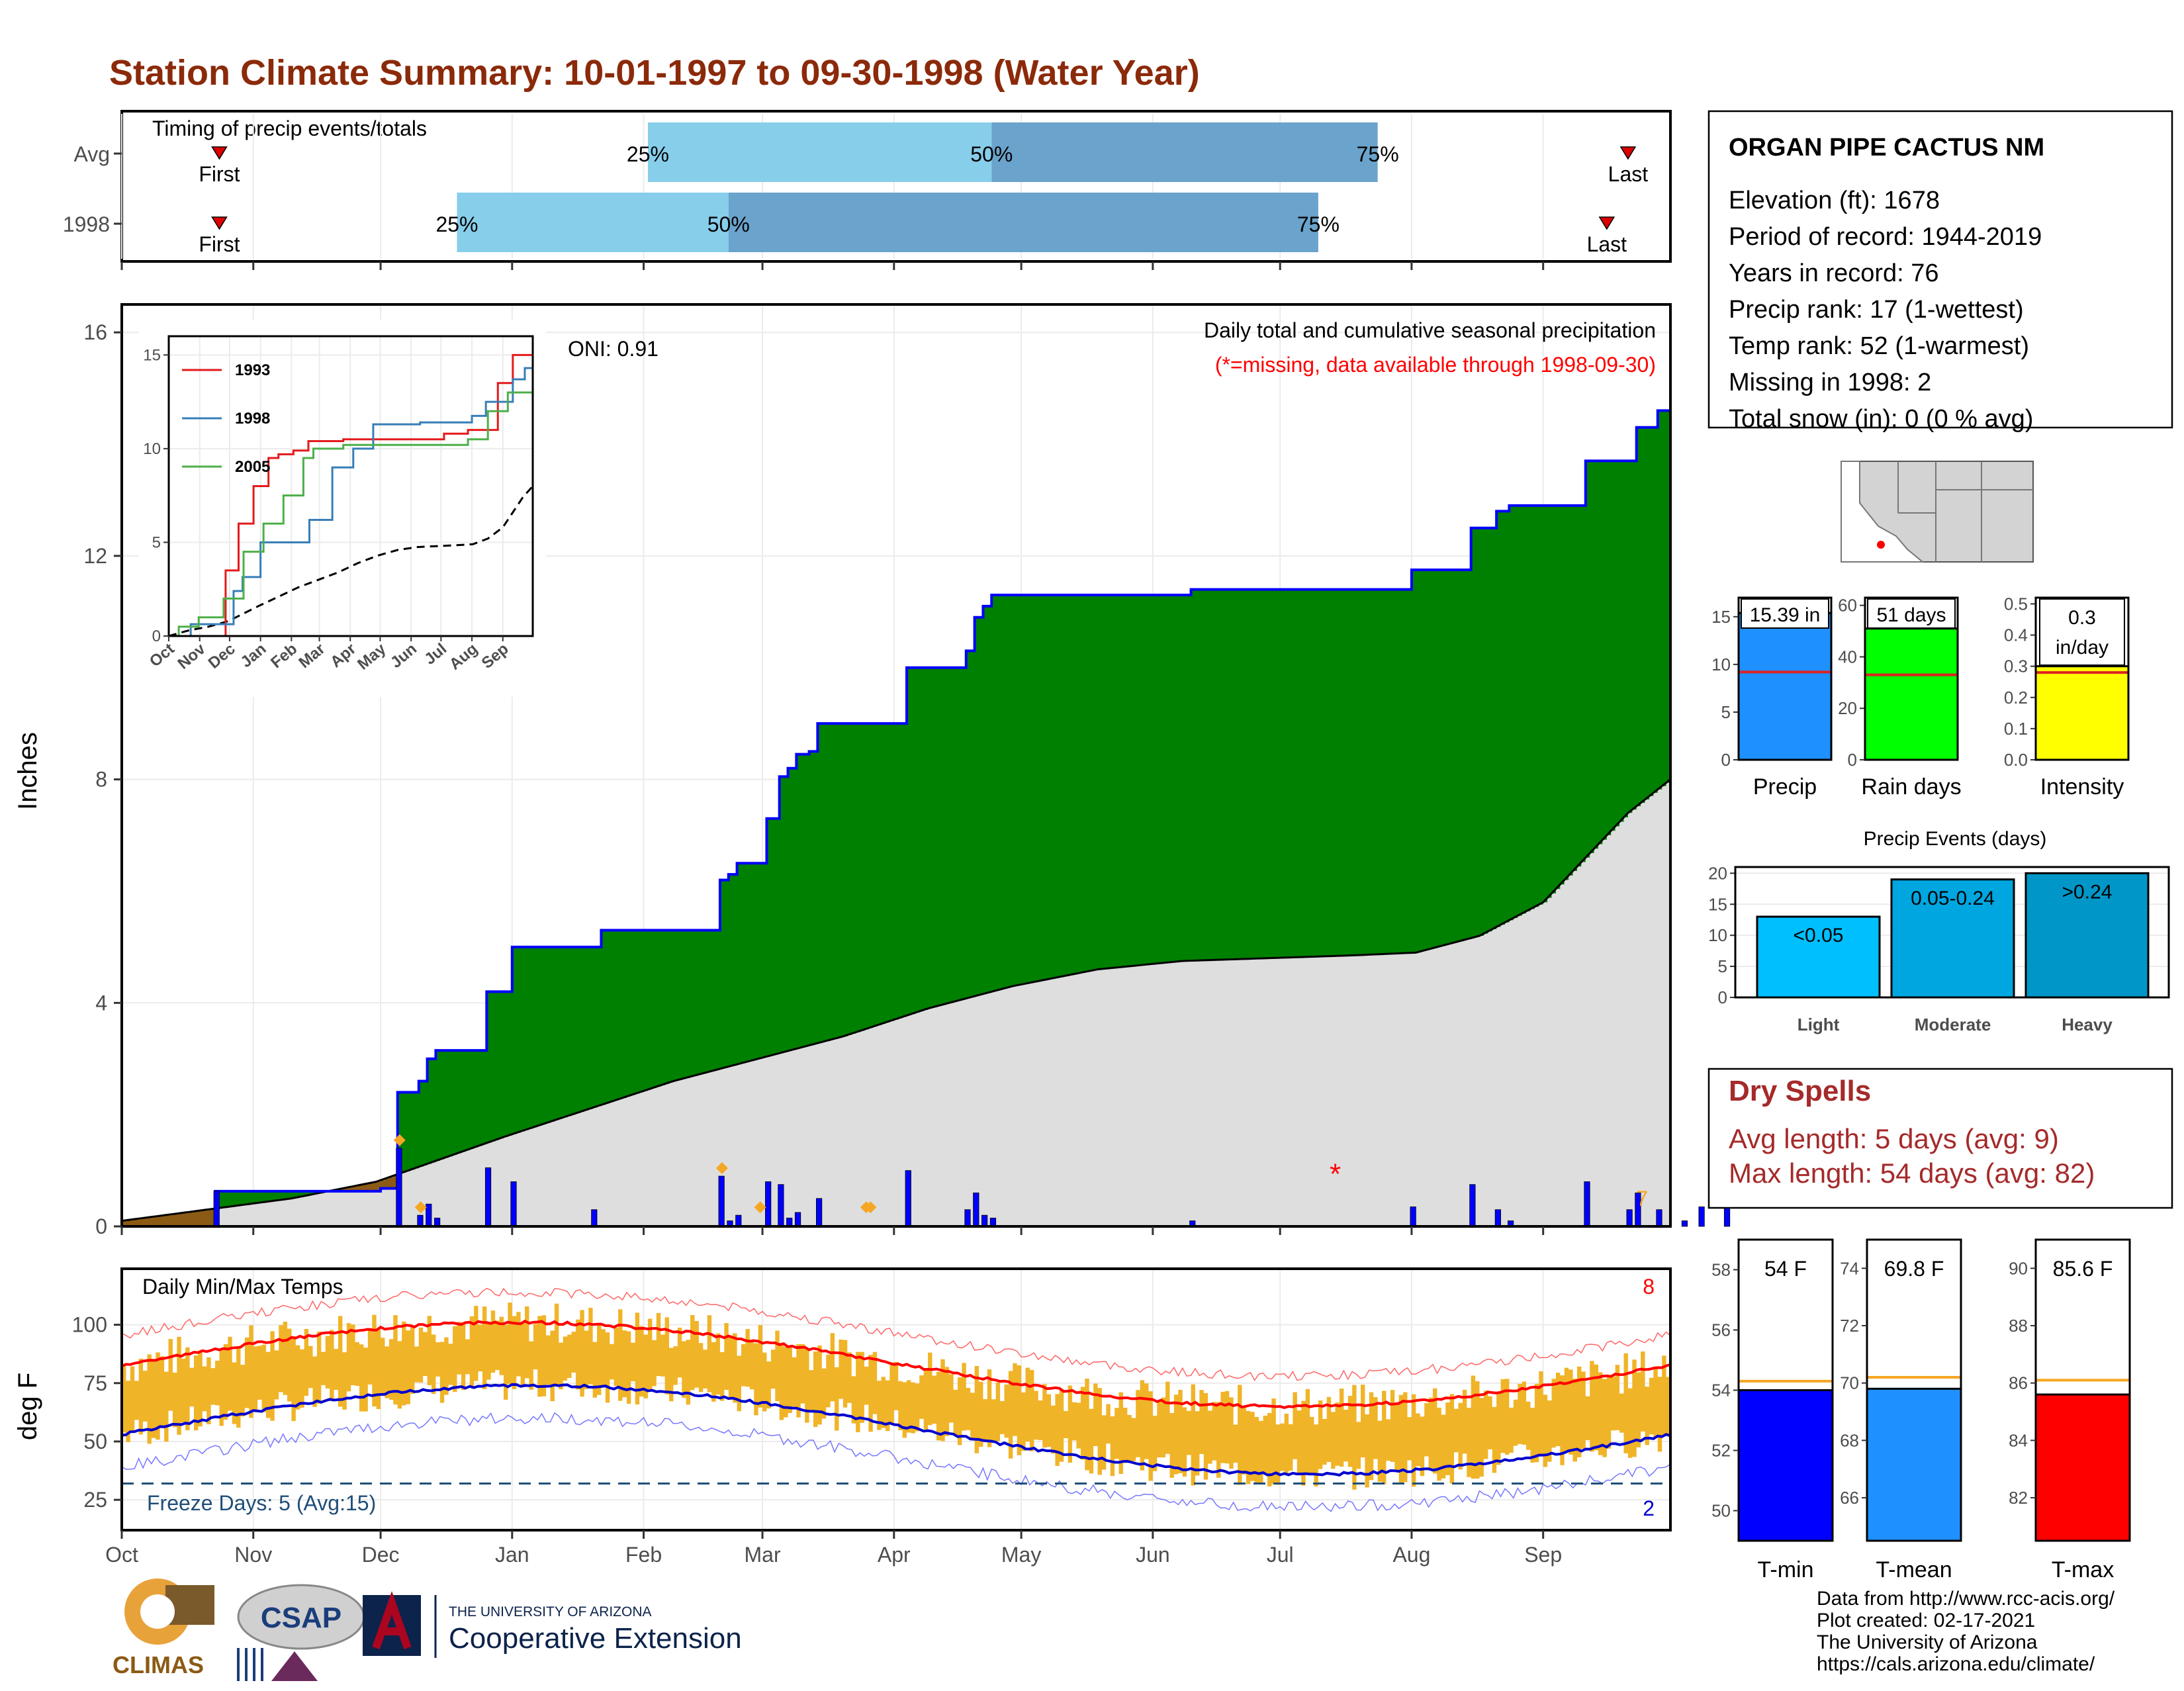 Image resolution: width=2184 pixels, height=1691 pixels. I want to click on daily-precip-marker, so click(400, 1140).